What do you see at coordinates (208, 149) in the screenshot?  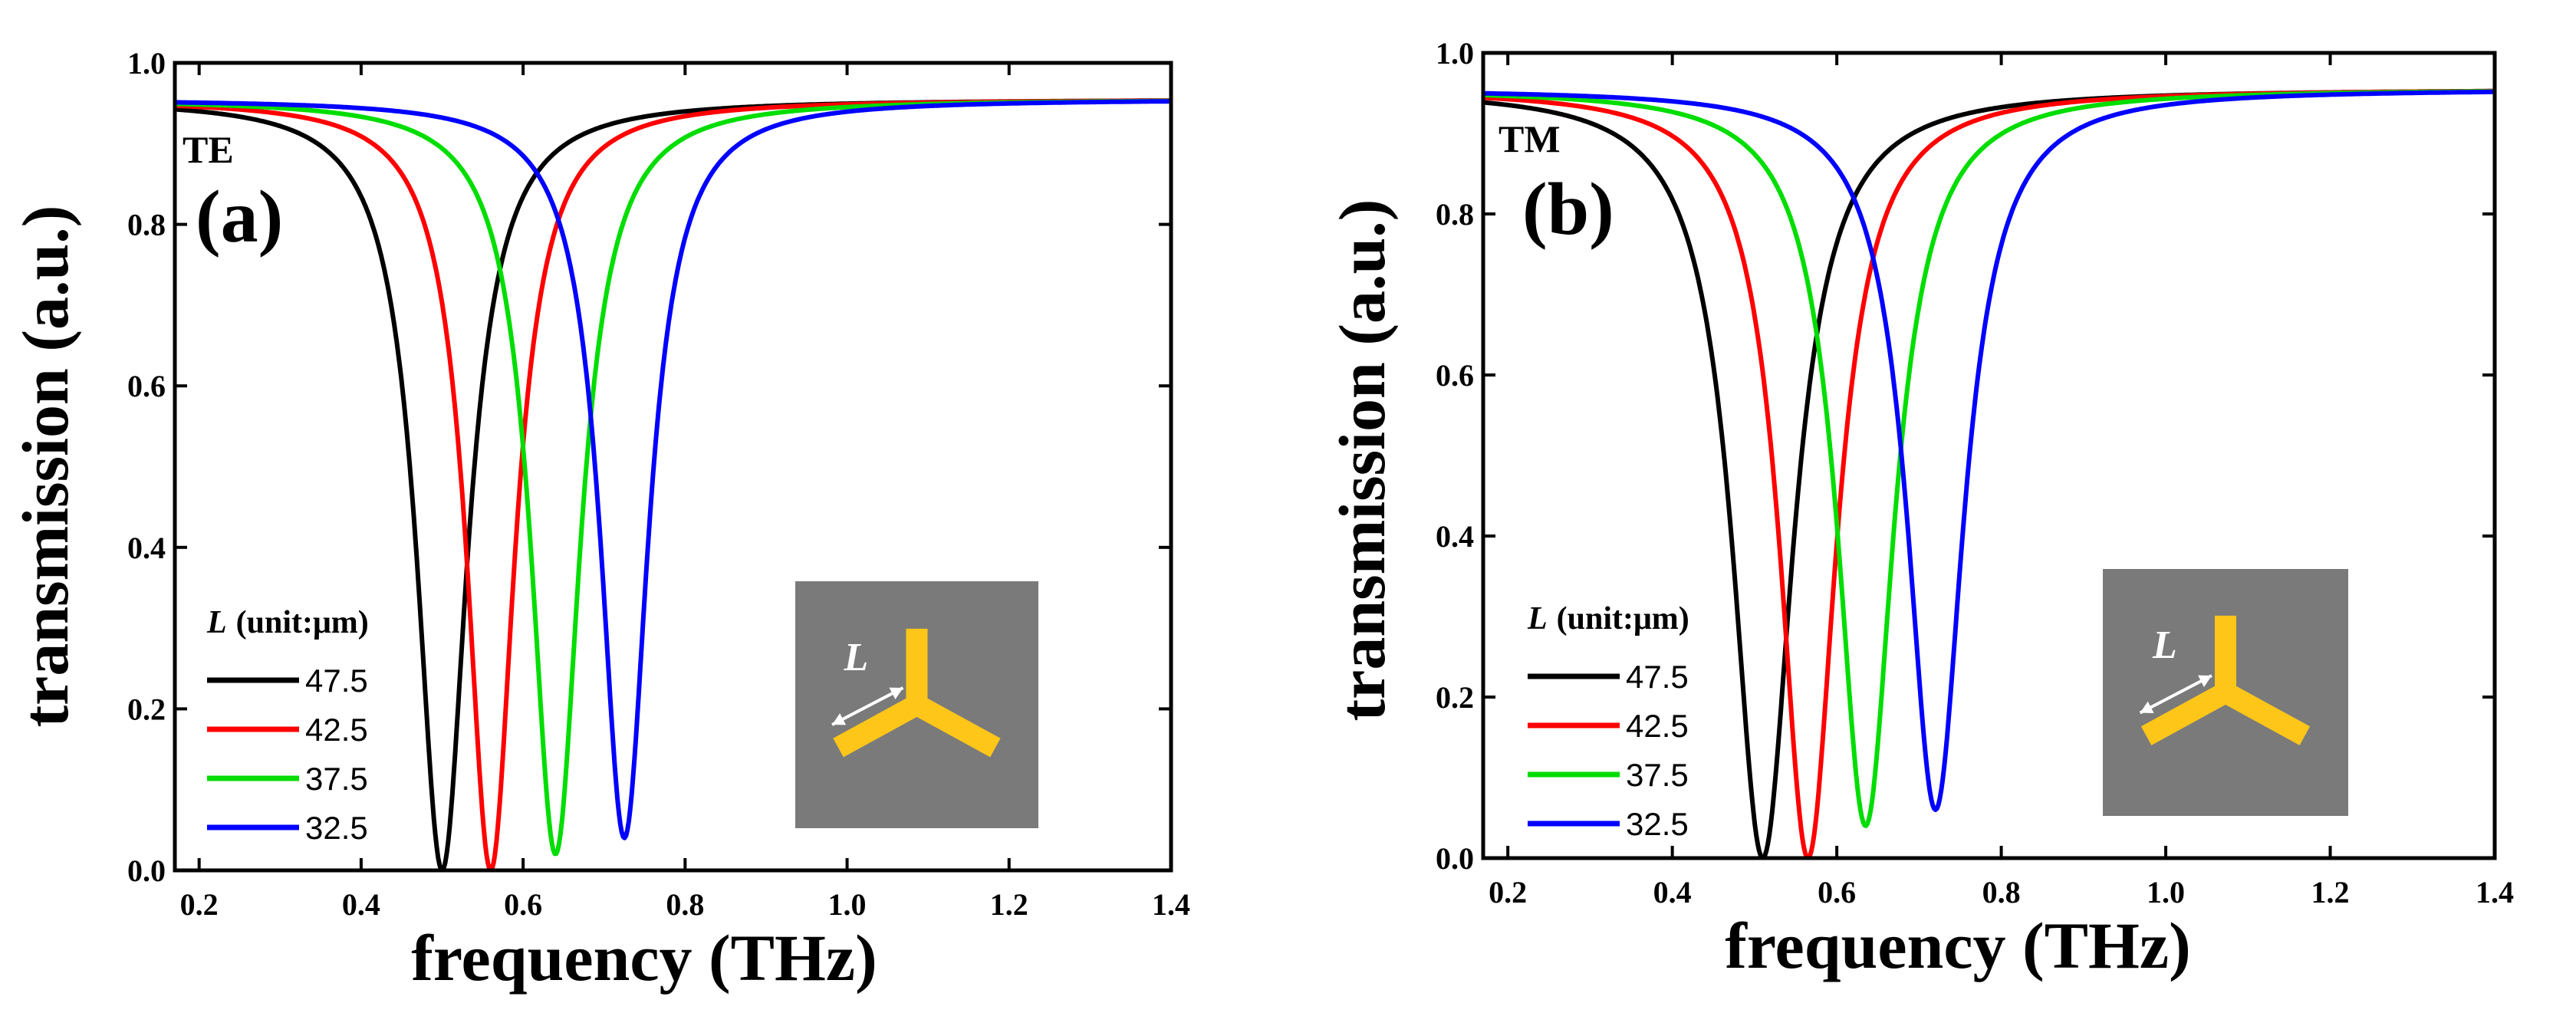 I see `polarization-label: TE` at bounding box center [208, 149].